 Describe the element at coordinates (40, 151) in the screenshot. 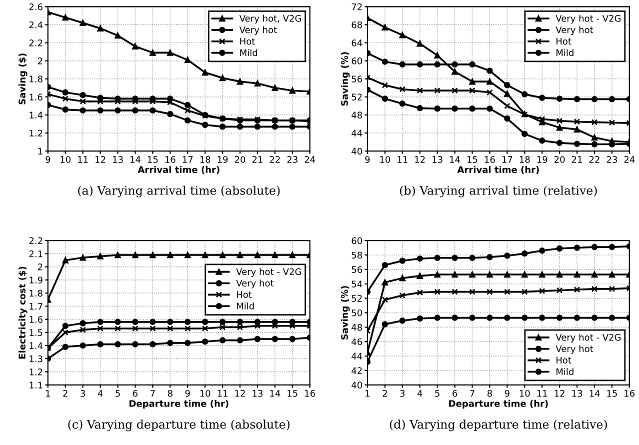

I see `y-tick-label: 1` at that location.